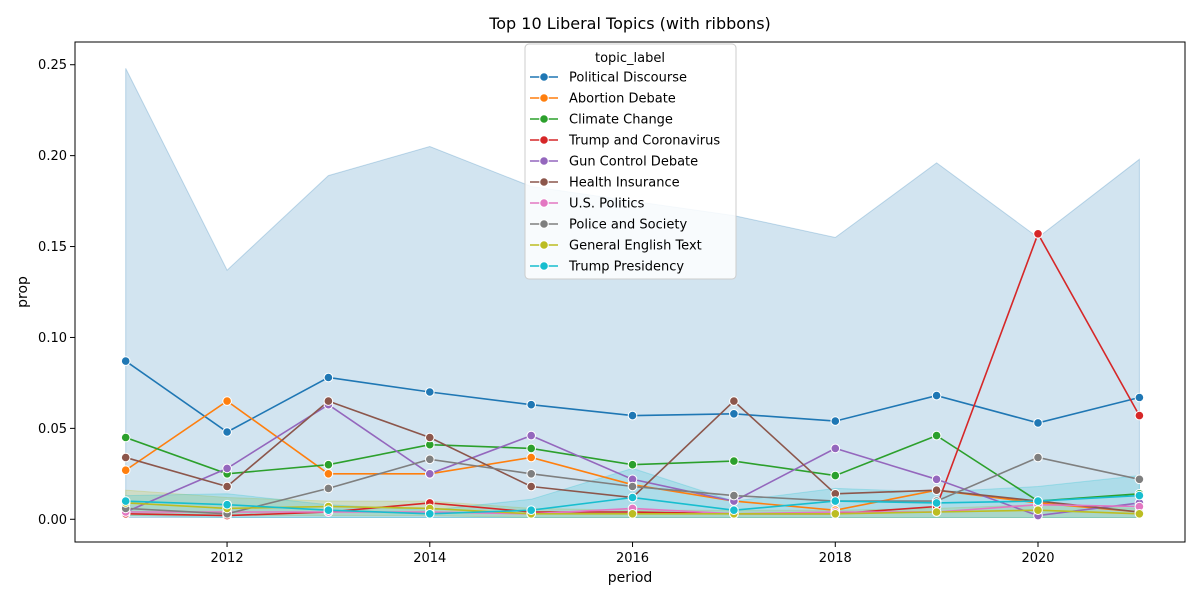 The height and width of the screenshot is (604, 1200). What do you see at coordinates (835, 475) in the screenshot?
I see `data-point-climate-change-2018` at bounding box center [835, 475].